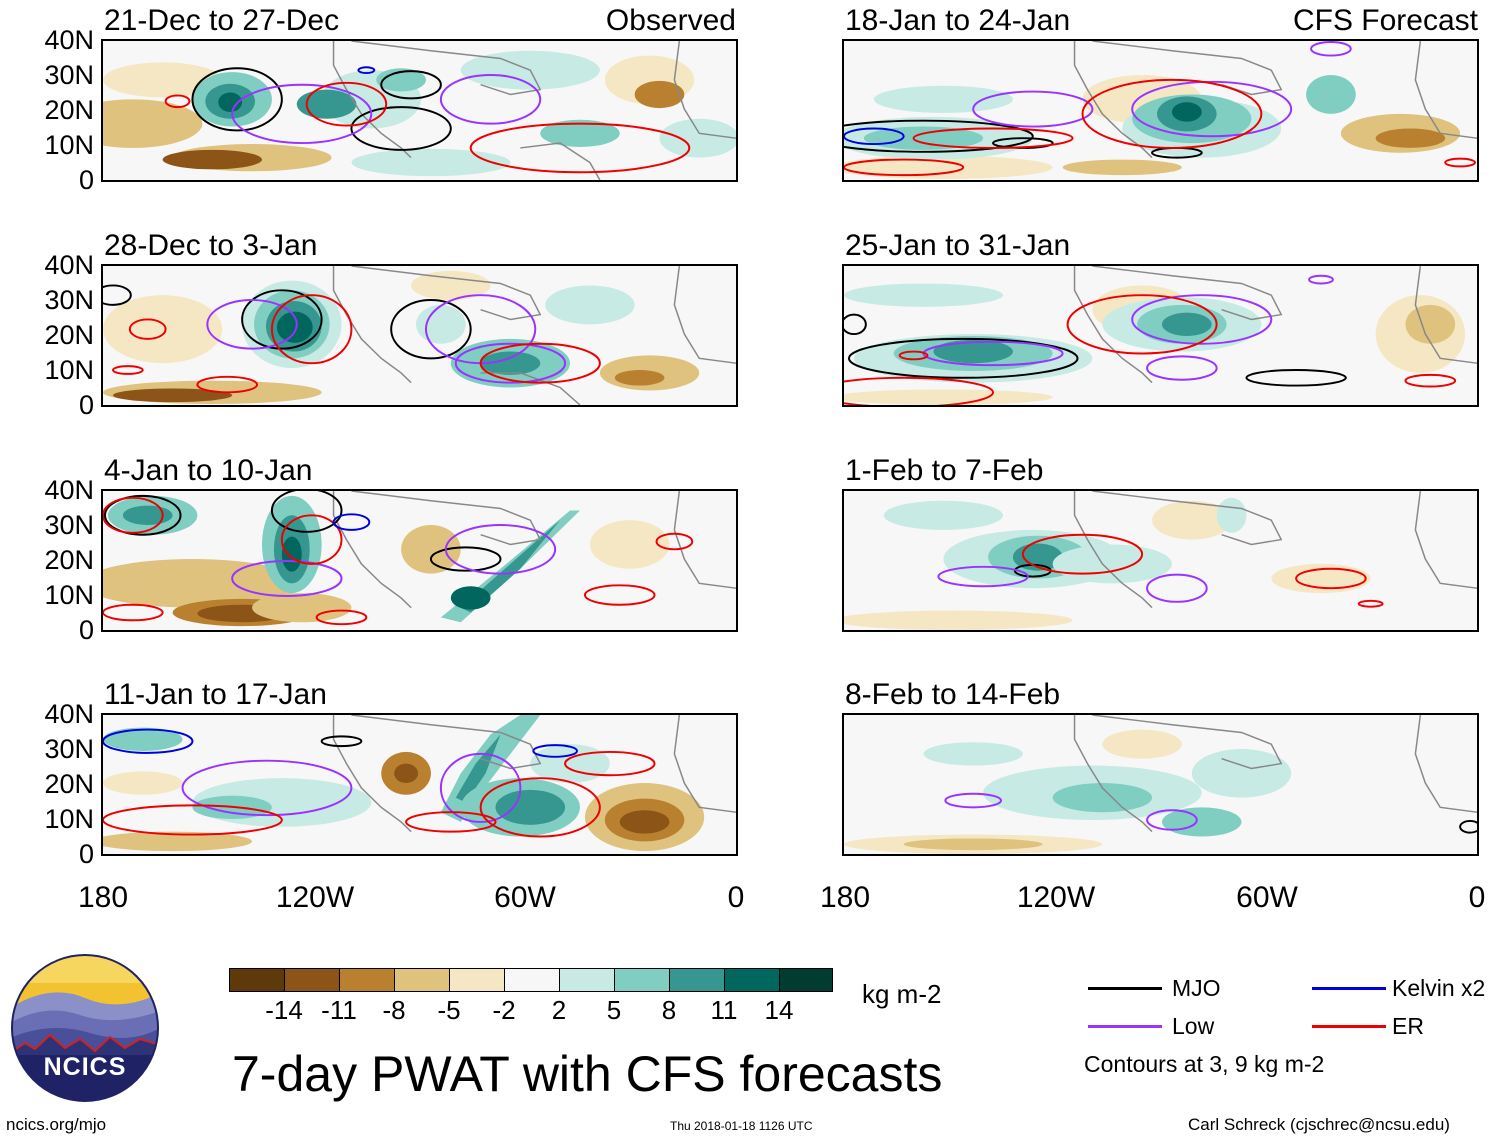  What do you see at coordinates (779, 1010) in the screenshot?
I see `colorbar-tick-label: 14` at bounding box center [779, 1010].